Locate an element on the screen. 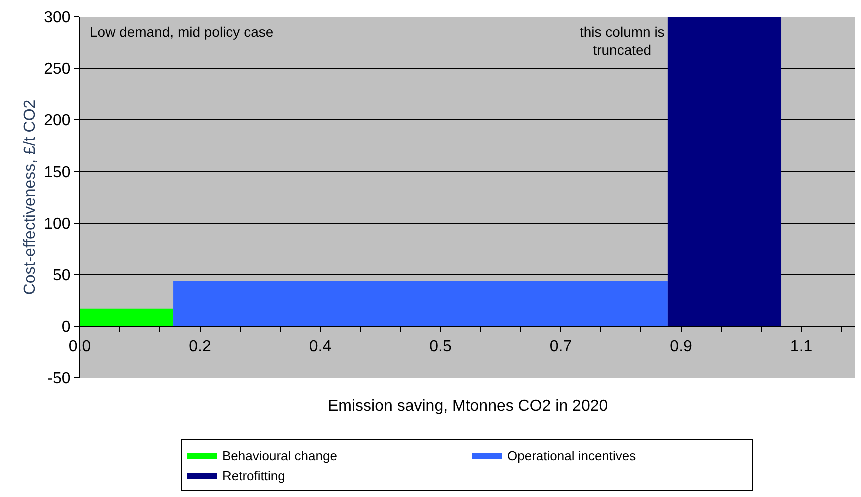  legend-label: Retrofitting is located at coordinates (254, 476).